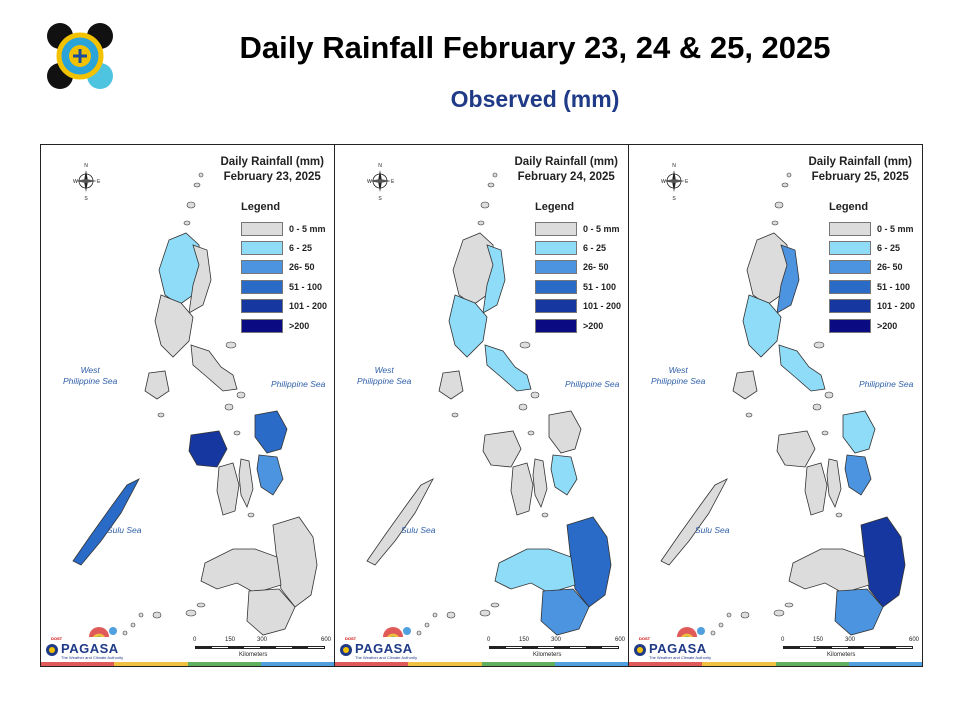 Image resolution: width=960 pixels, height=720 pixels. What do you see at coordinates (595, 248) in the screenshot?
I see `legend-label: 6 - 25` at bounding box center [595, 248].